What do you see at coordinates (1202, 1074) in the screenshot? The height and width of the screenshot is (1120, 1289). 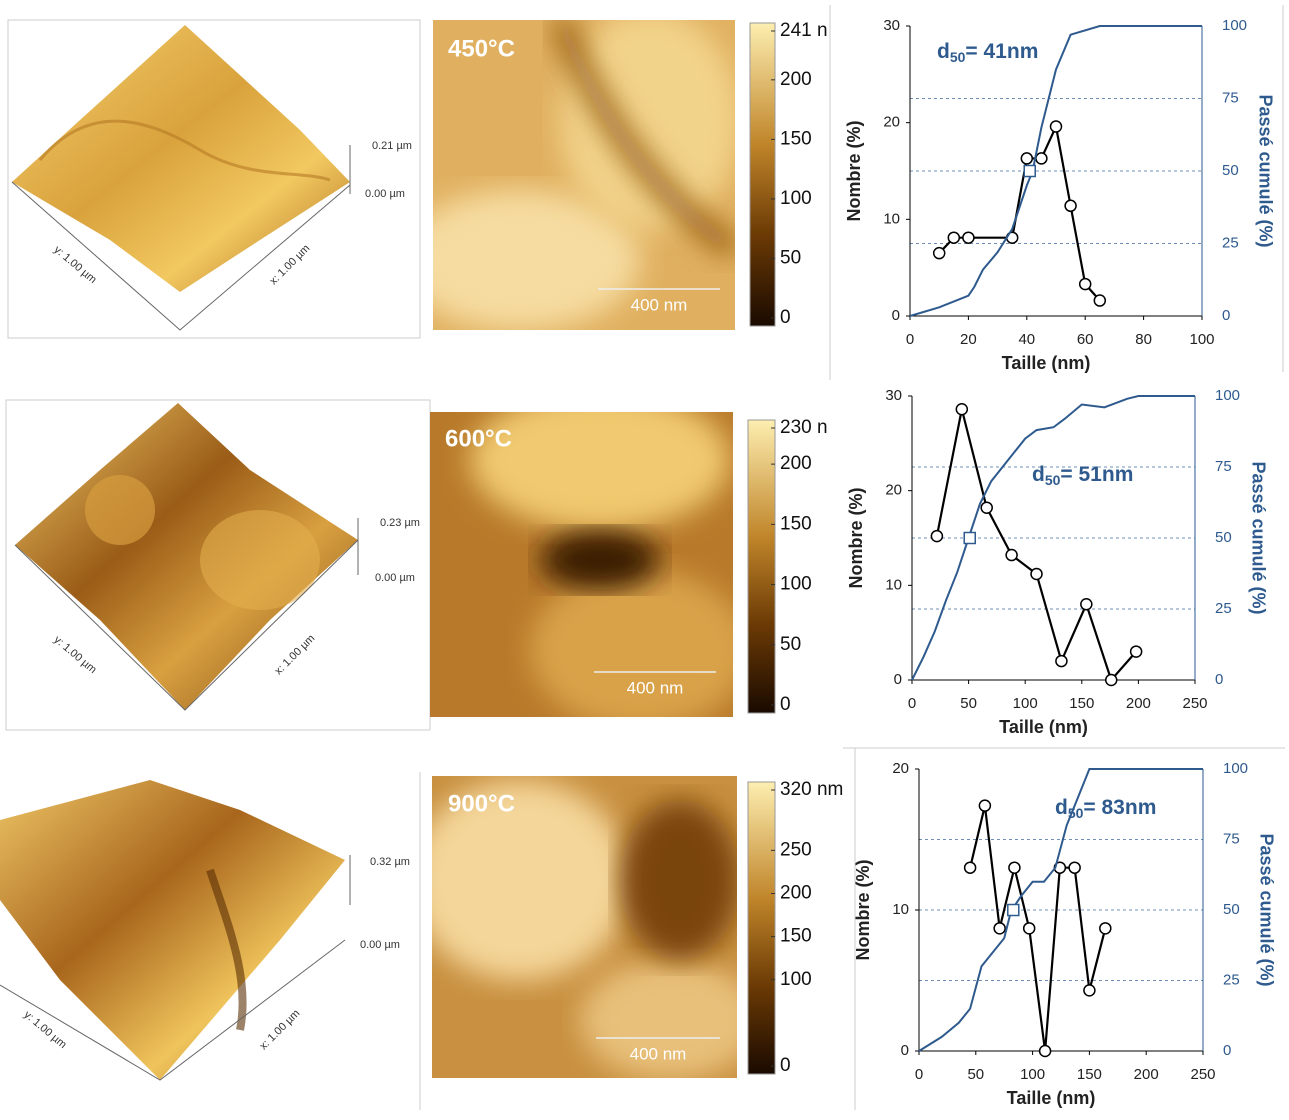 I see `x-tick-label: 250` at bounding box center [1202, 1074].